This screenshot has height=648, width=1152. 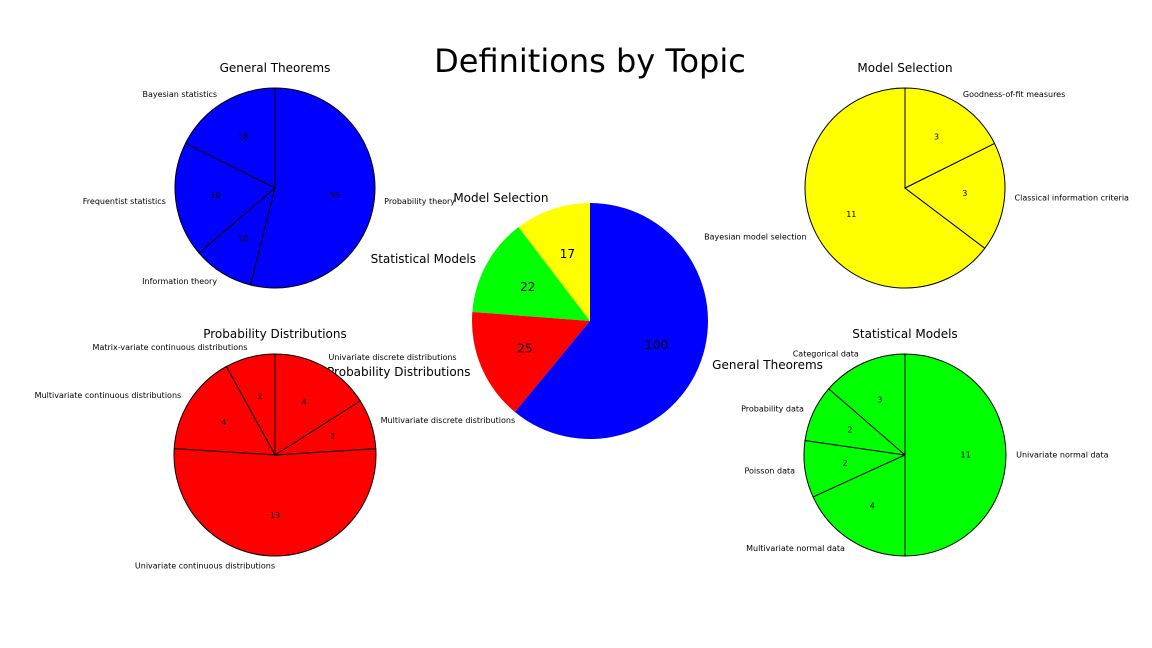 I want to click on slice-value-univariate-normal-data: 11, so click(x=966, y=455).